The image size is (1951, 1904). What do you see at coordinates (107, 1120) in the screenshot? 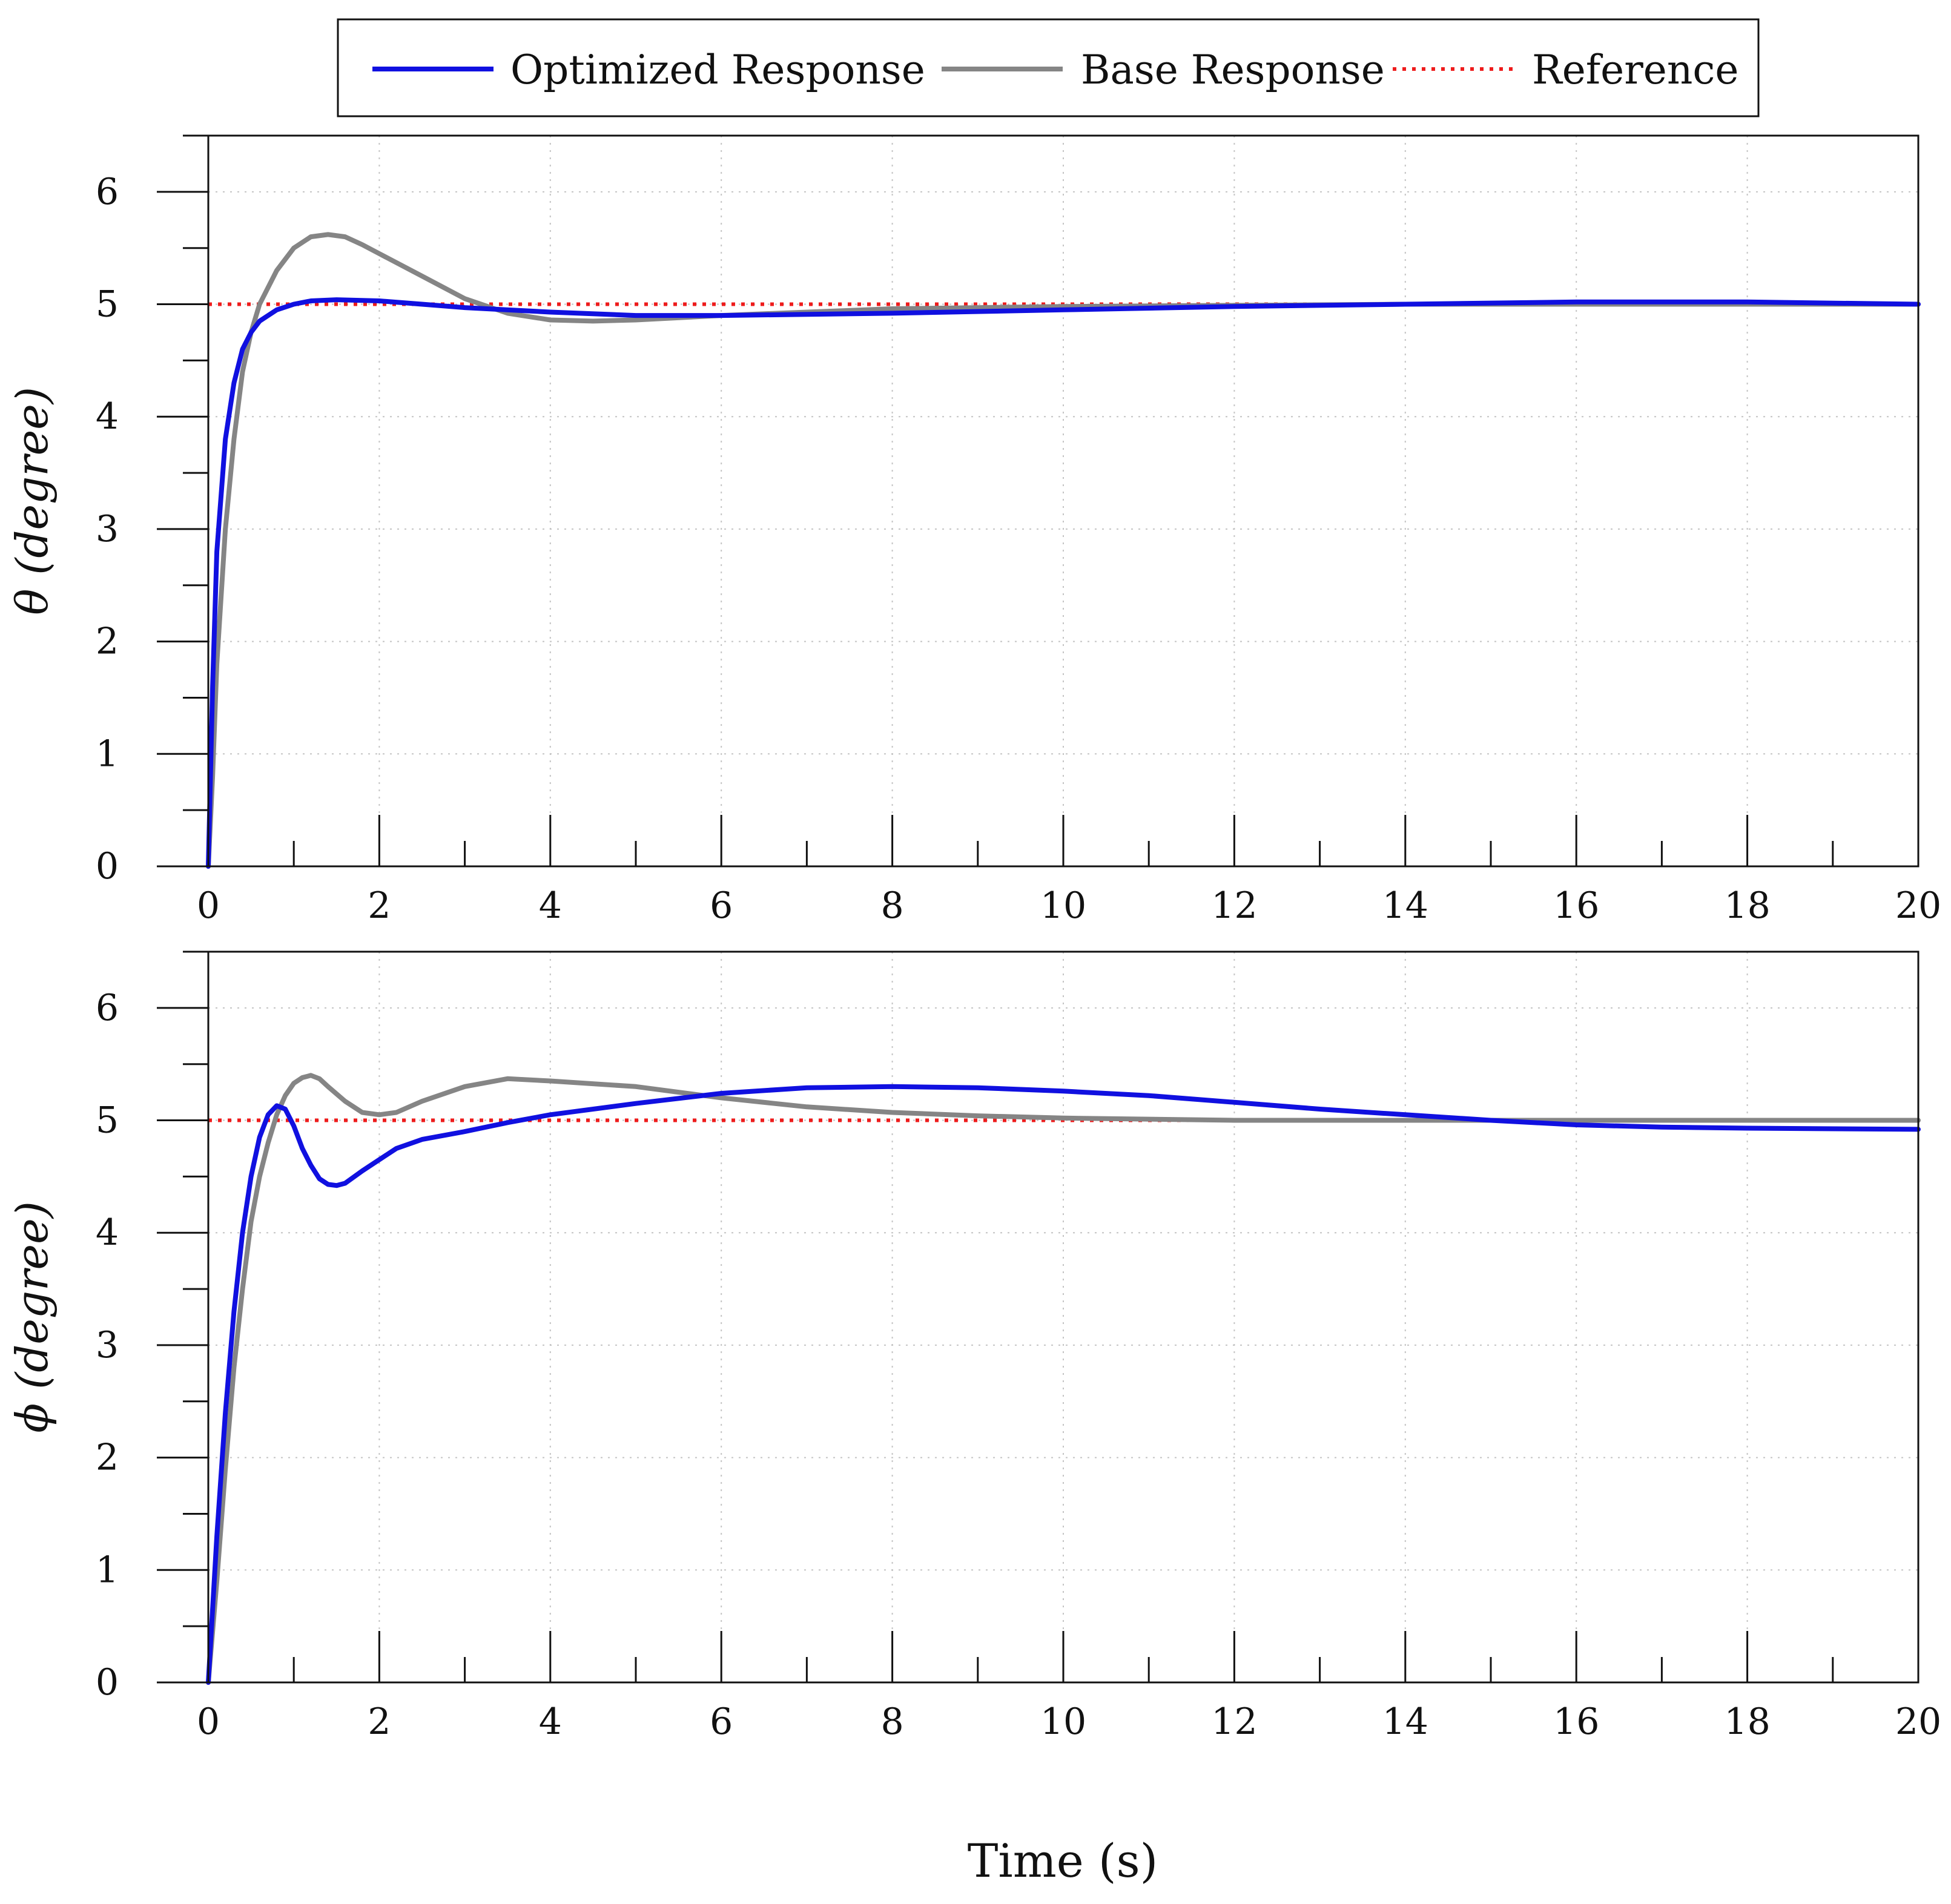
I see `phi-y-tick-label: 5` at bounding box center [107, 1120].